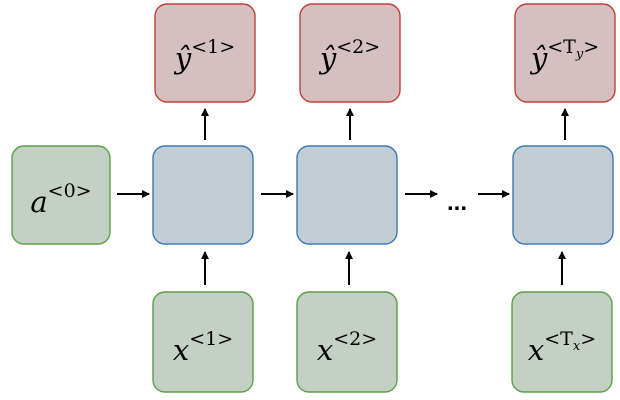  I want to click on input-label-2: x<2>, so click(347, 347).